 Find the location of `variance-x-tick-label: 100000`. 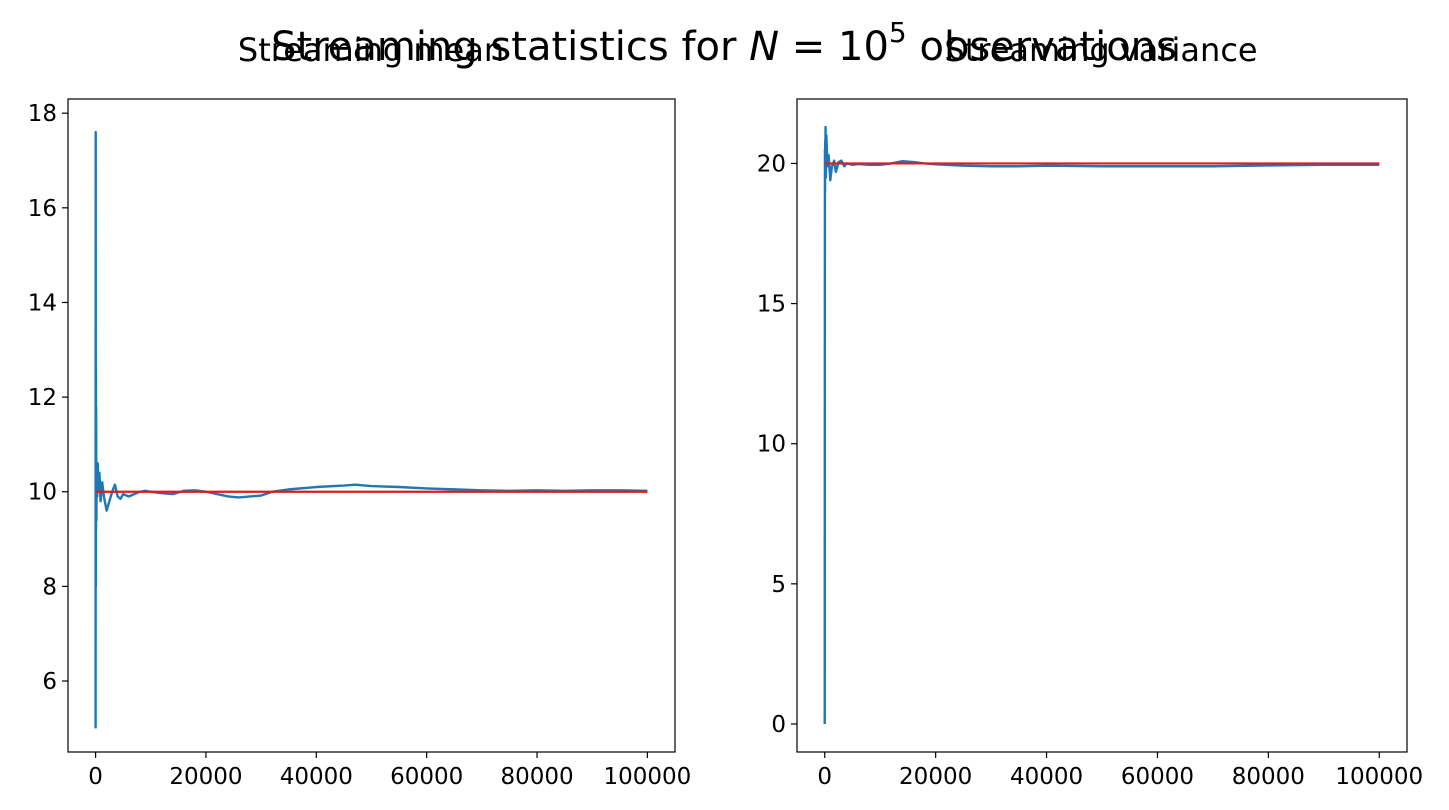

variance-x-tick-label: 100000 is located at coordinates (1379, 777).